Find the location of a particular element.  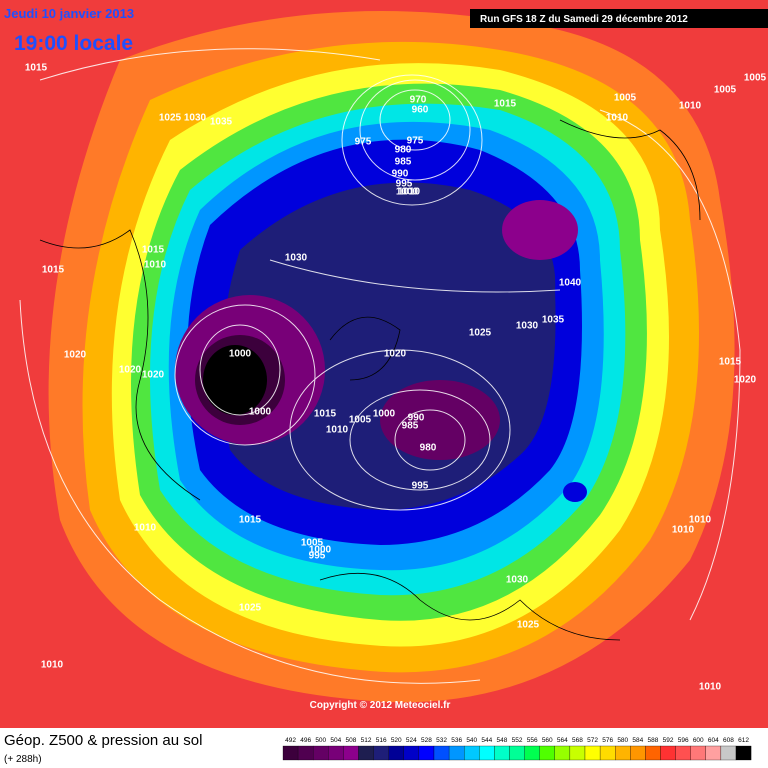

pressure-label: 990 is located at coordinates (400, 174).